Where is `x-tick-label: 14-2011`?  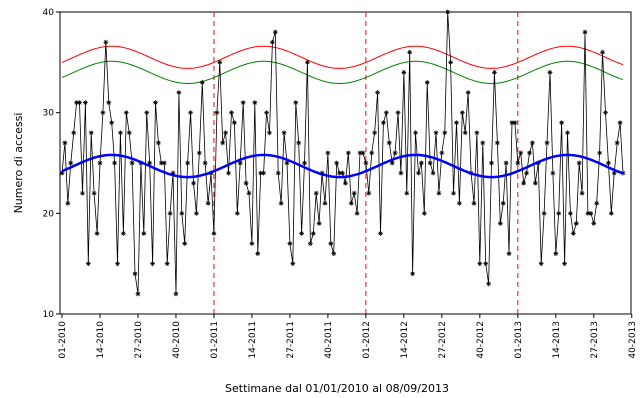
x-tick-label: 14-2011 is located at coordinates (253, 340).